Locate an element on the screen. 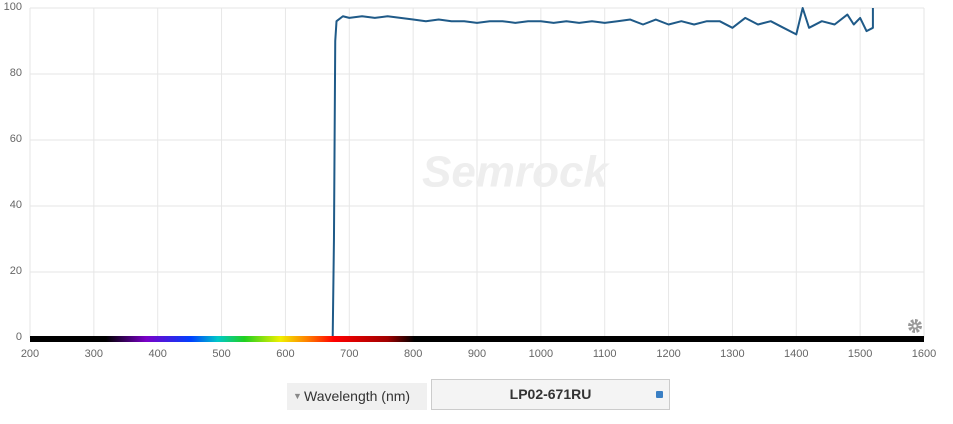 This screenshot has height=424, width=953. x-tick-label: 600 is located at coordinates (285, 354).